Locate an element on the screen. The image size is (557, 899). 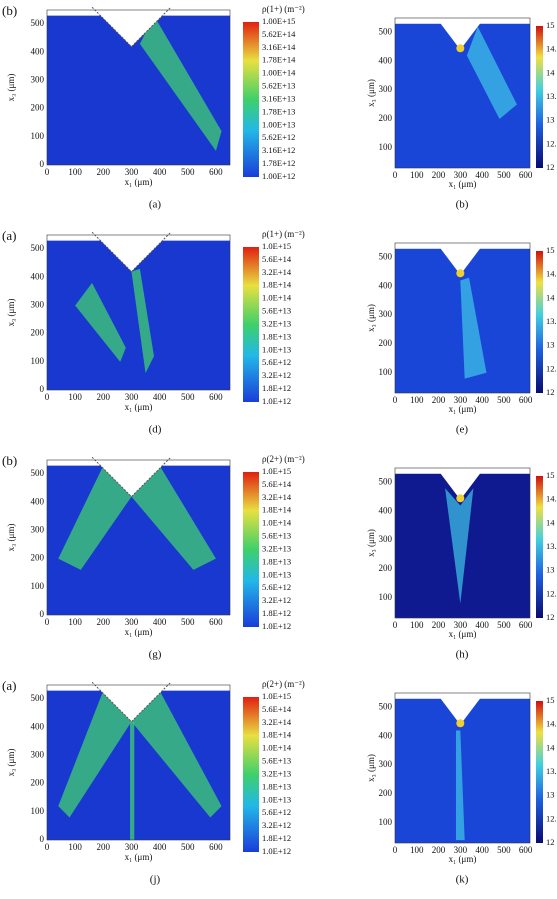
colorbar-label: 1.8E+13 is located at coordinates (276, 561).